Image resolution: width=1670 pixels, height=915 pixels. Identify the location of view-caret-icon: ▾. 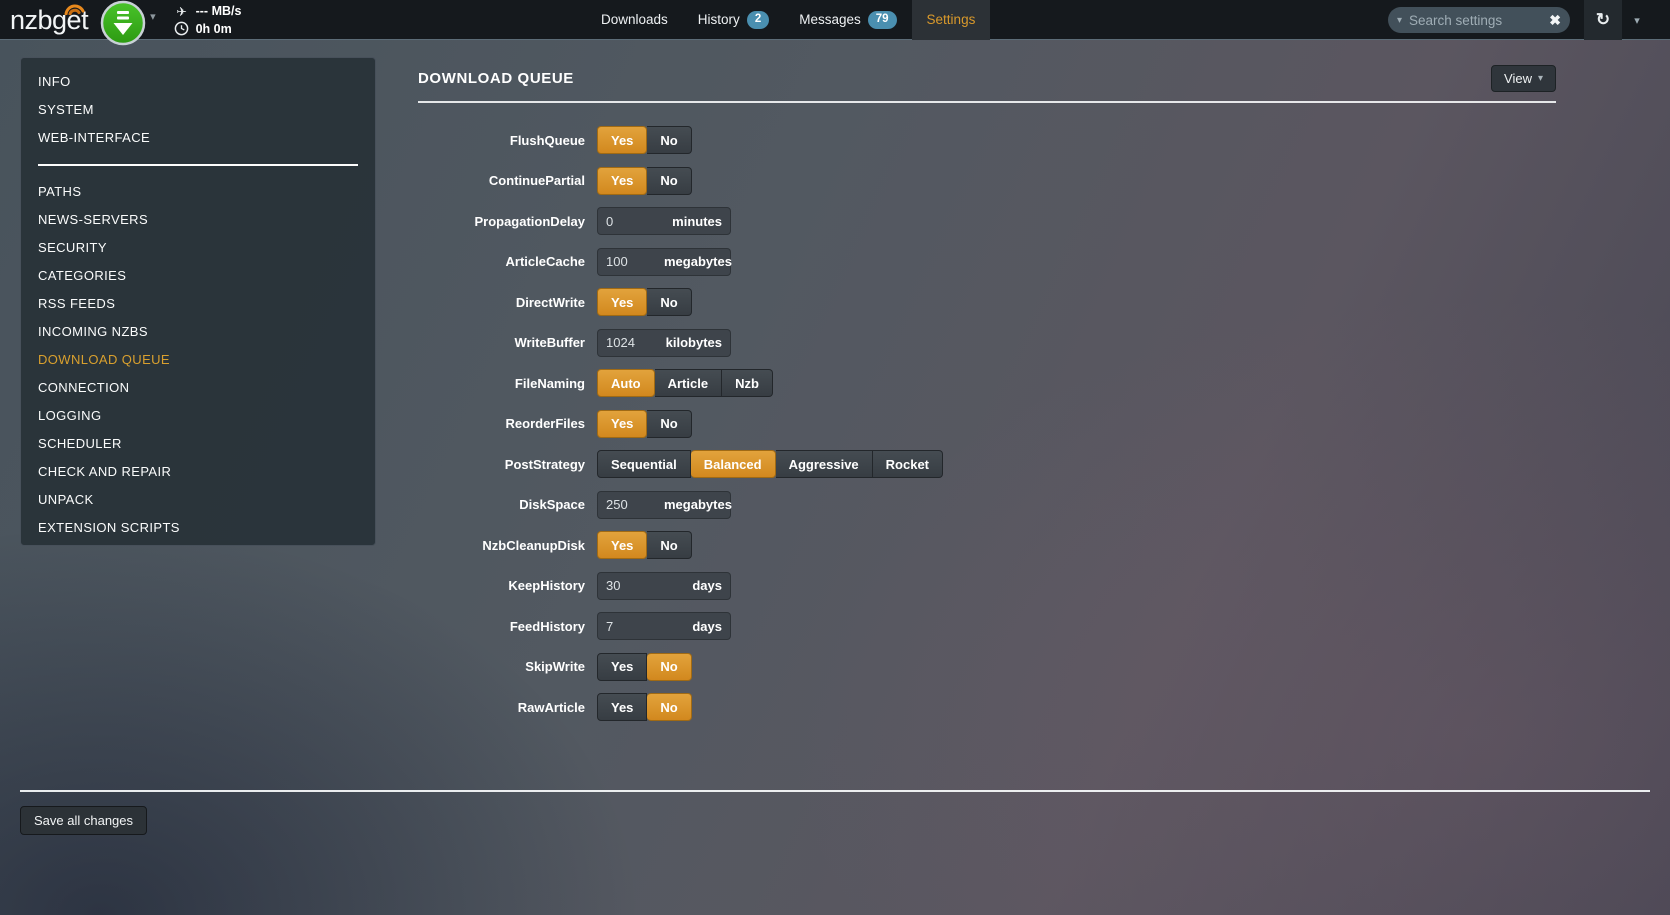
(1540, 78).